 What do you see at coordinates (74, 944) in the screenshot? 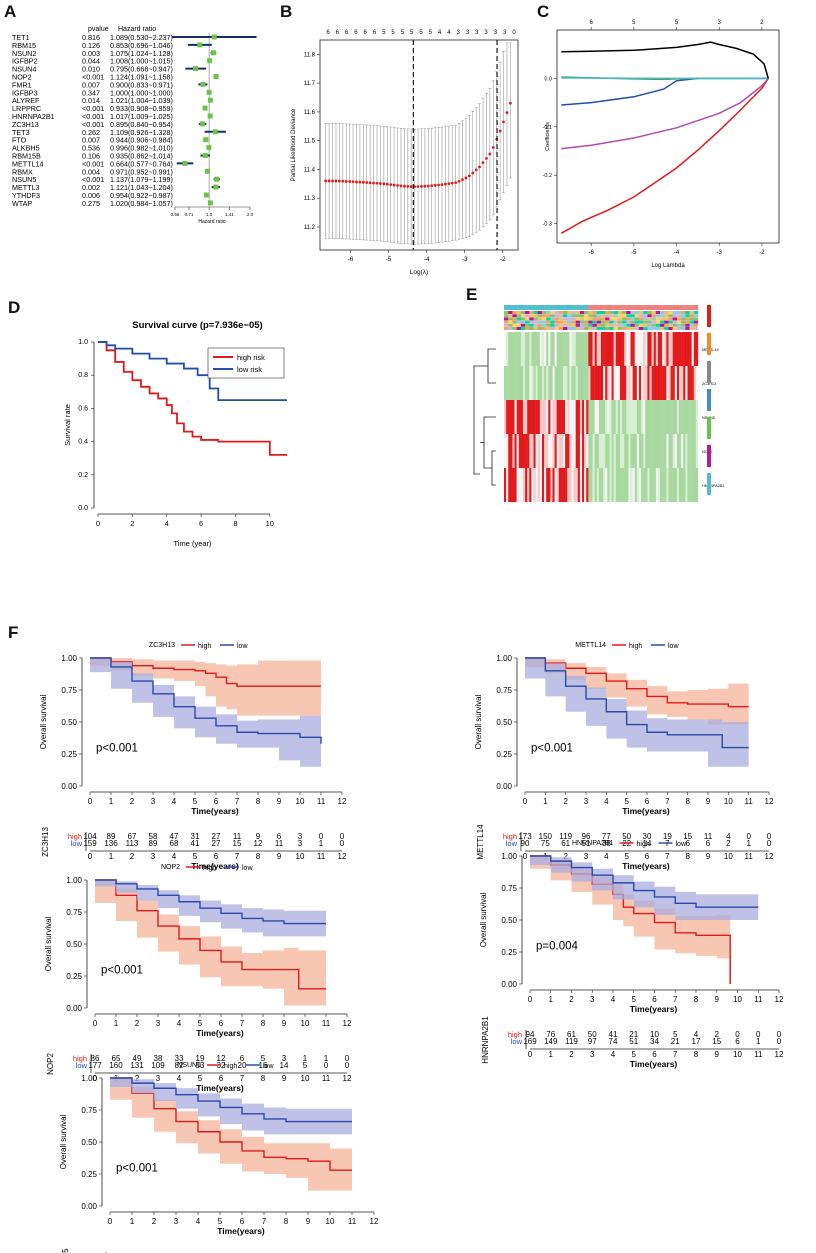
I see `y-tick-label: 0.50` at bounding box center [74, 944].